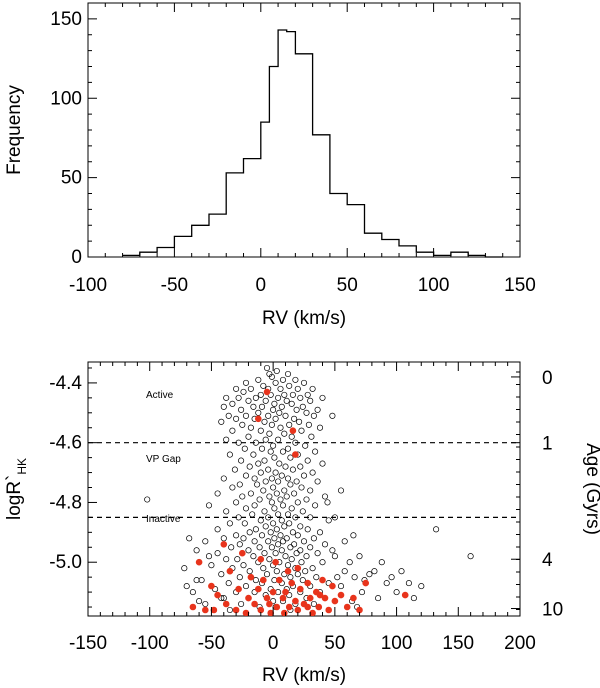 The width and height of the screenshot is (600, 688). Describe the element at coordinates (163, 519) in the screenshot. I see `activity-region-label: Inactive` at that location.